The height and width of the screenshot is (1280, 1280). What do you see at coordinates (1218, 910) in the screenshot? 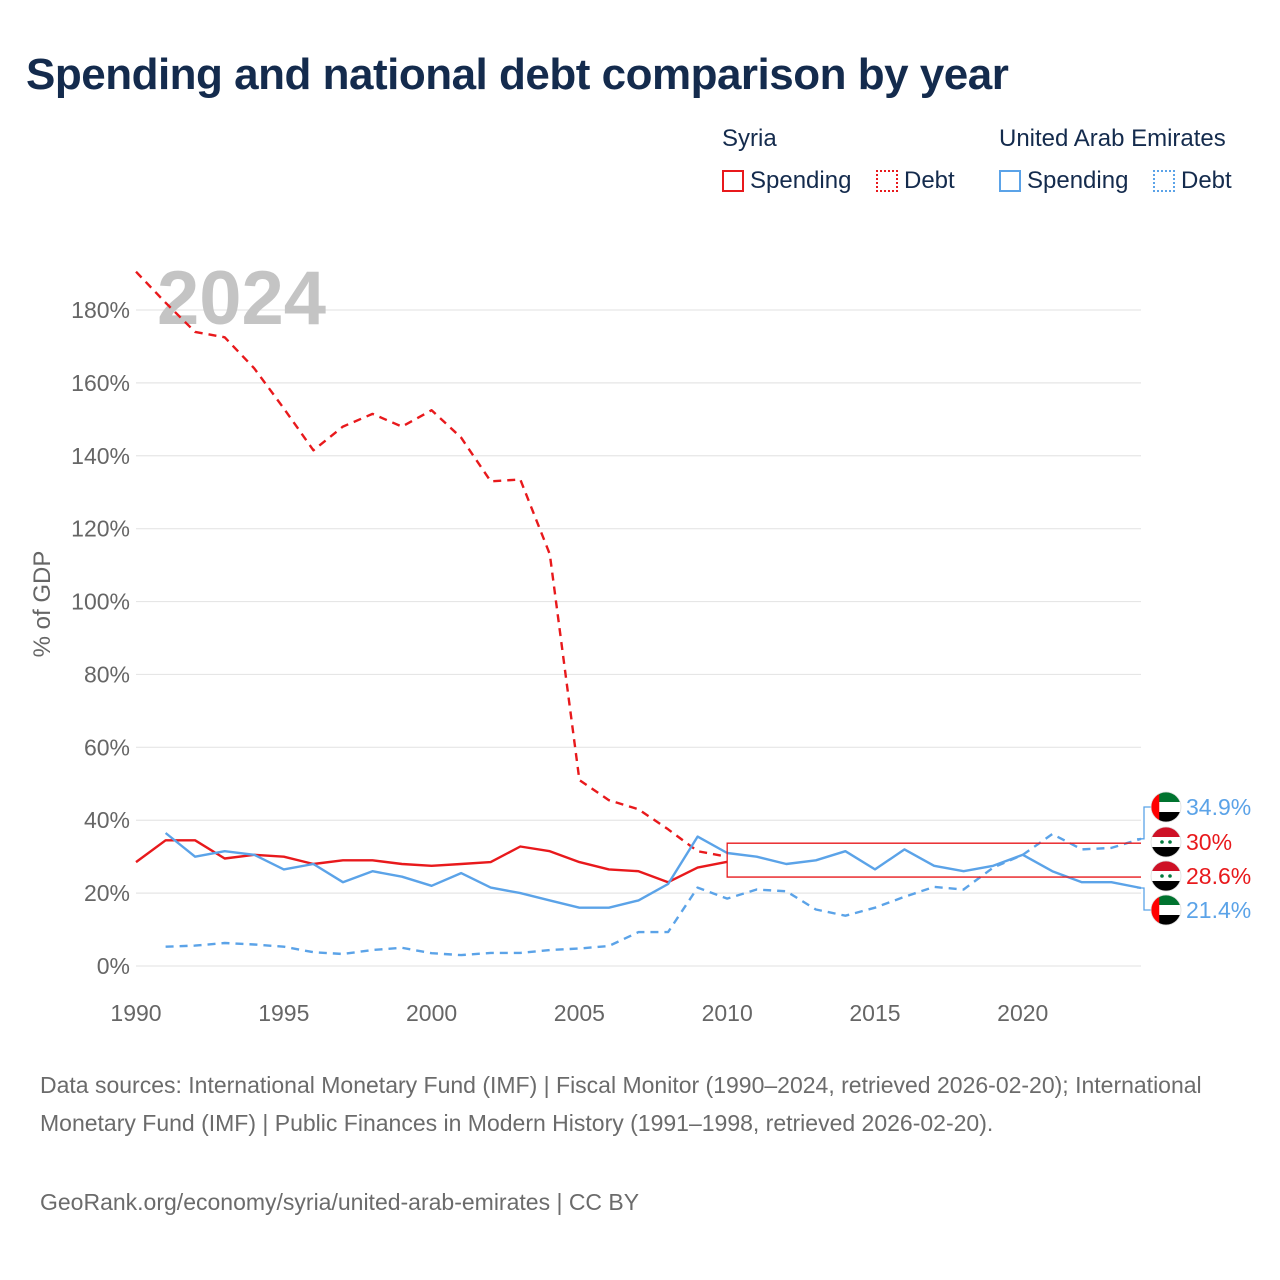
I see `end-value-label: 21.4%` at bounding box center [1218, 910].